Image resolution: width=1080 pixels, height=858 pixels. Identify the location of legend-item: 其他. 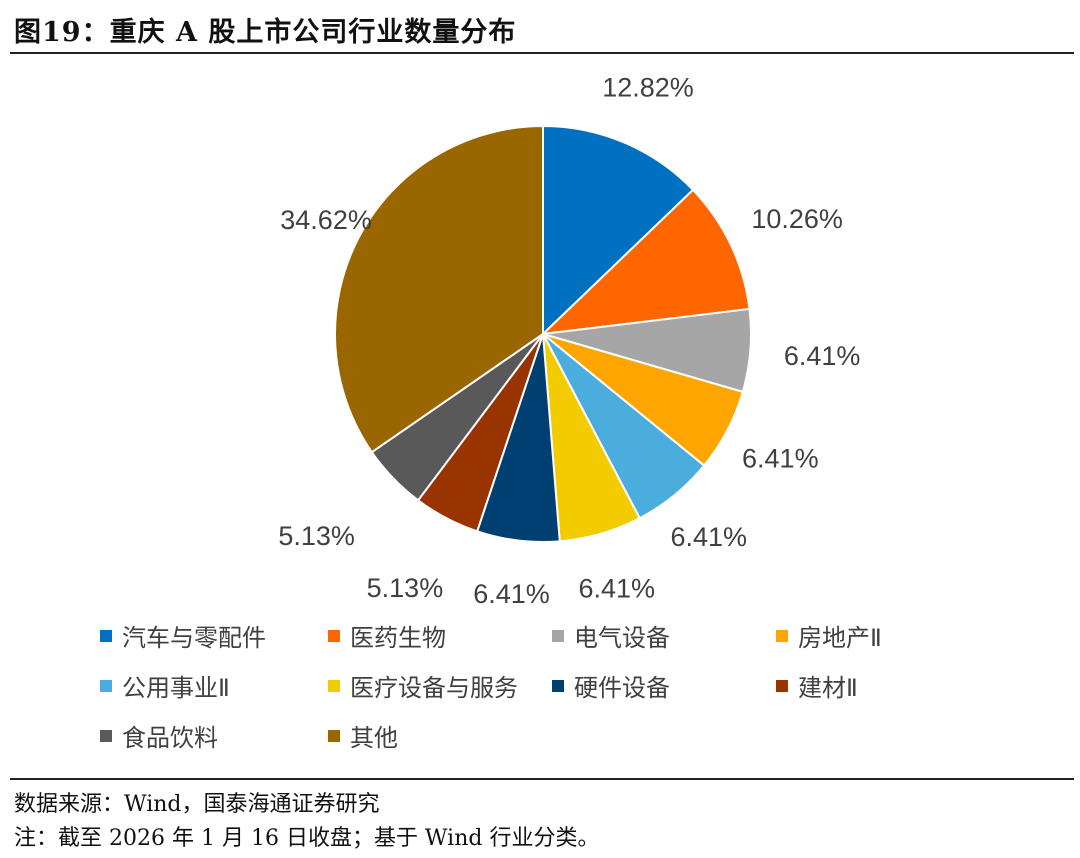
(363, 735).